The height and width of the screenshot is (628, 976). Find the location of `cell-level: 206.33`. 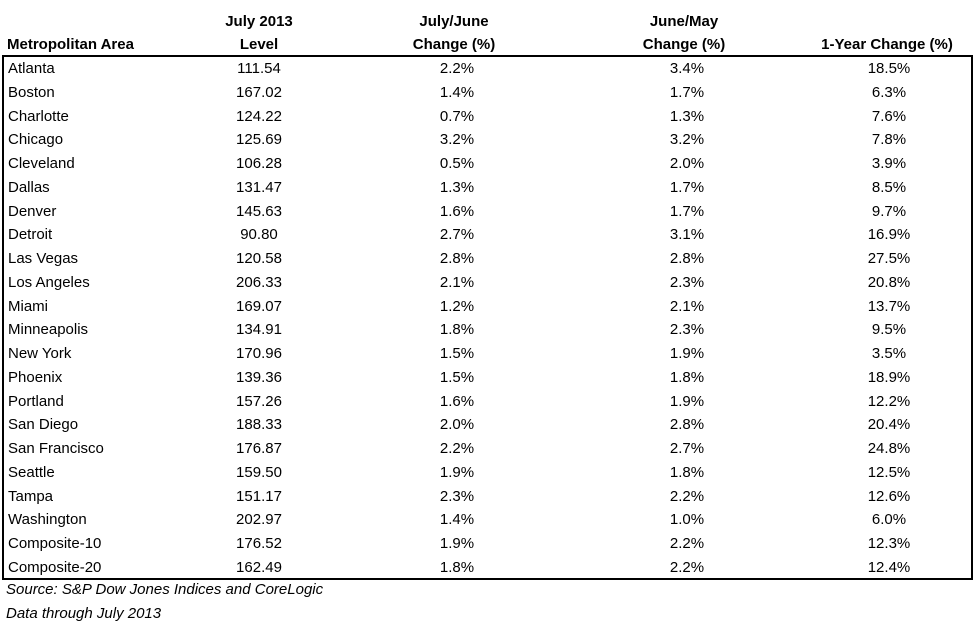

cell-level: 206.33 is located at coordinates (259, 282).